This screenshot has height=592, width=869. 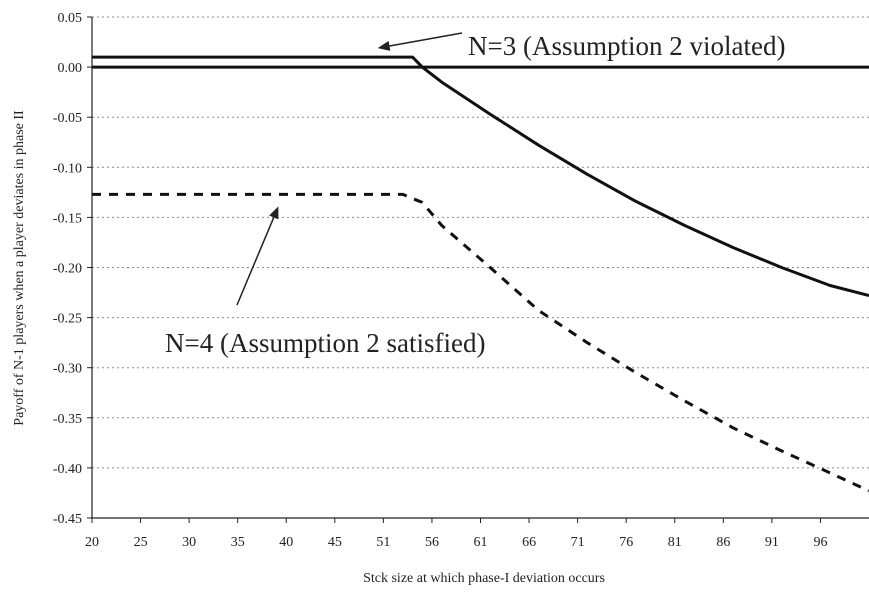 What do you see at coordinates (675, 542) in the screenshot?
I see `x-tick-label: 81` at bounding box center [675, 542].